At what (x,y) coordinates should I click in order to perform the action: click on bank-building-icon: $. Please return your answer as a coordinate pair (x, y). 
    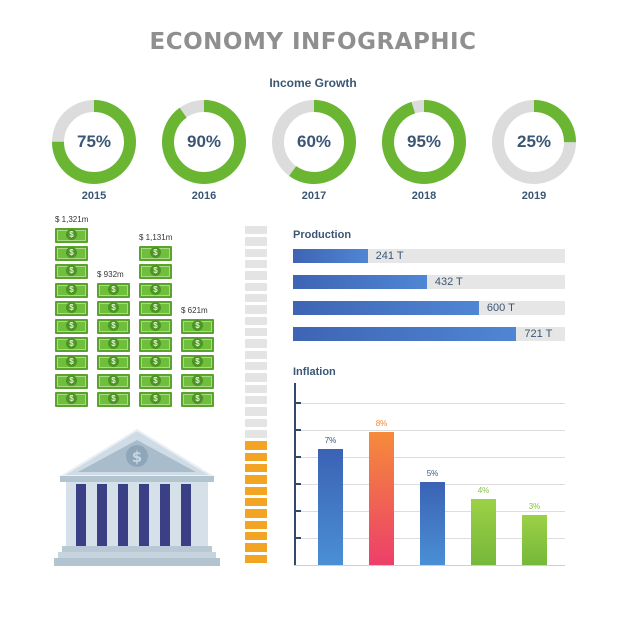
    Looking at the image, I should click on (137, 497).